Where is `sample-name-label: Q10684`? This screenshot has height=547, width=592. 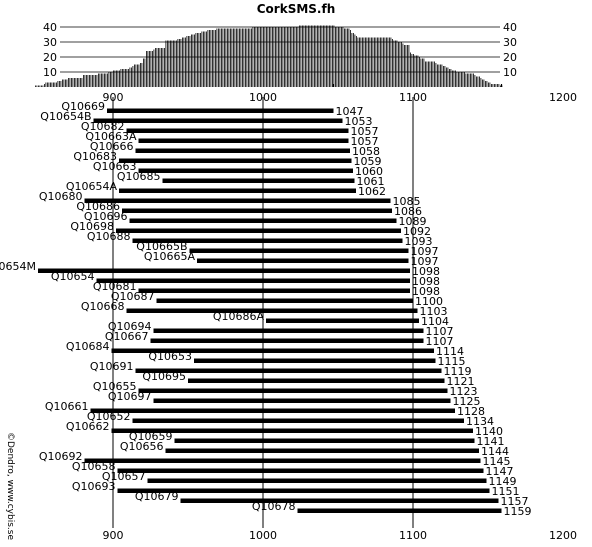
sample-name-label: Q10684 is located at coordinates (88, 346).